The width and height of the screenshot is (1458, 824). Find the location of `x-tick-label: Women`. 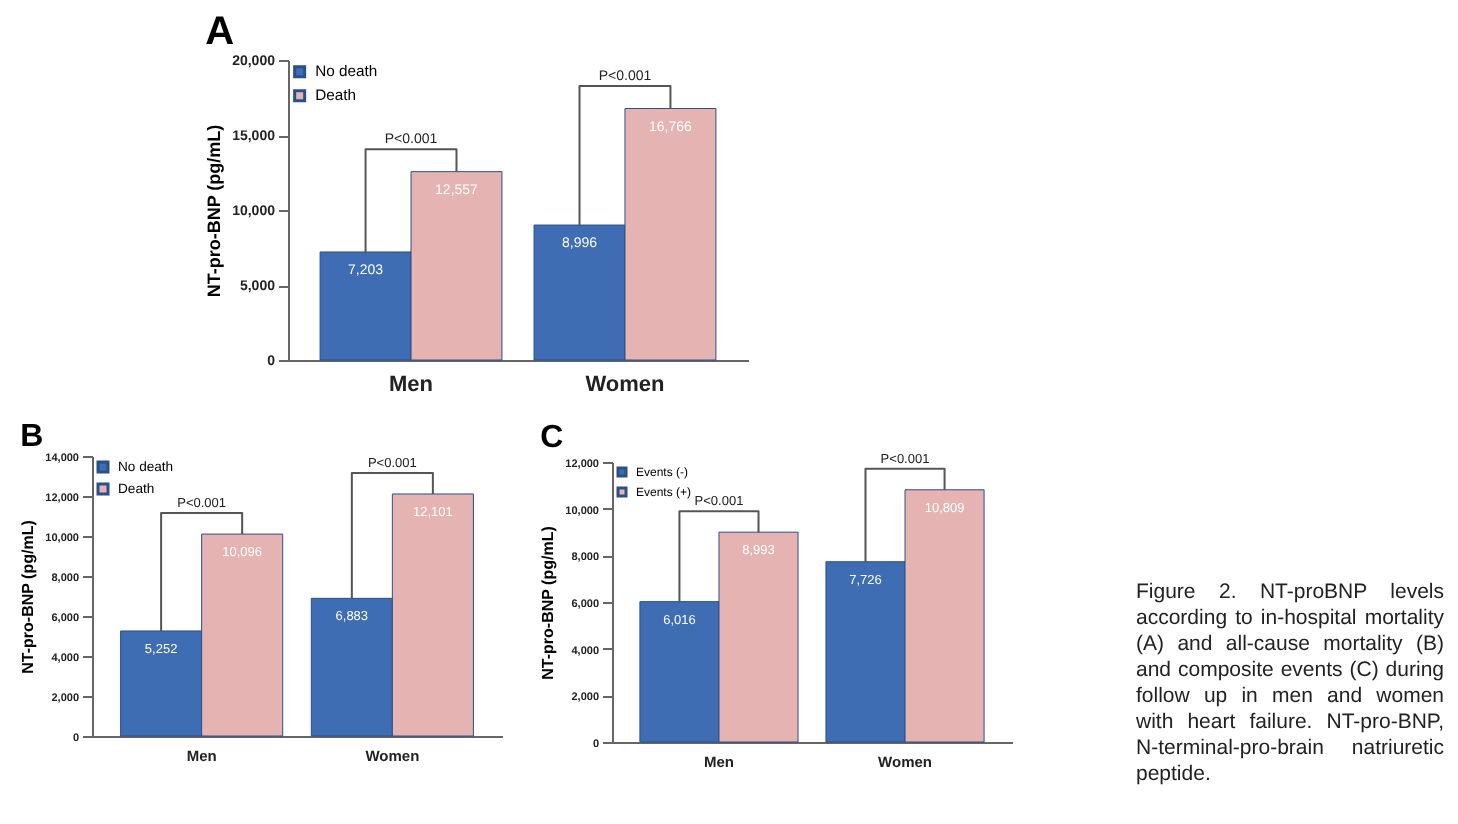

x-tick-label: Women is located at coordinates (625, 385).